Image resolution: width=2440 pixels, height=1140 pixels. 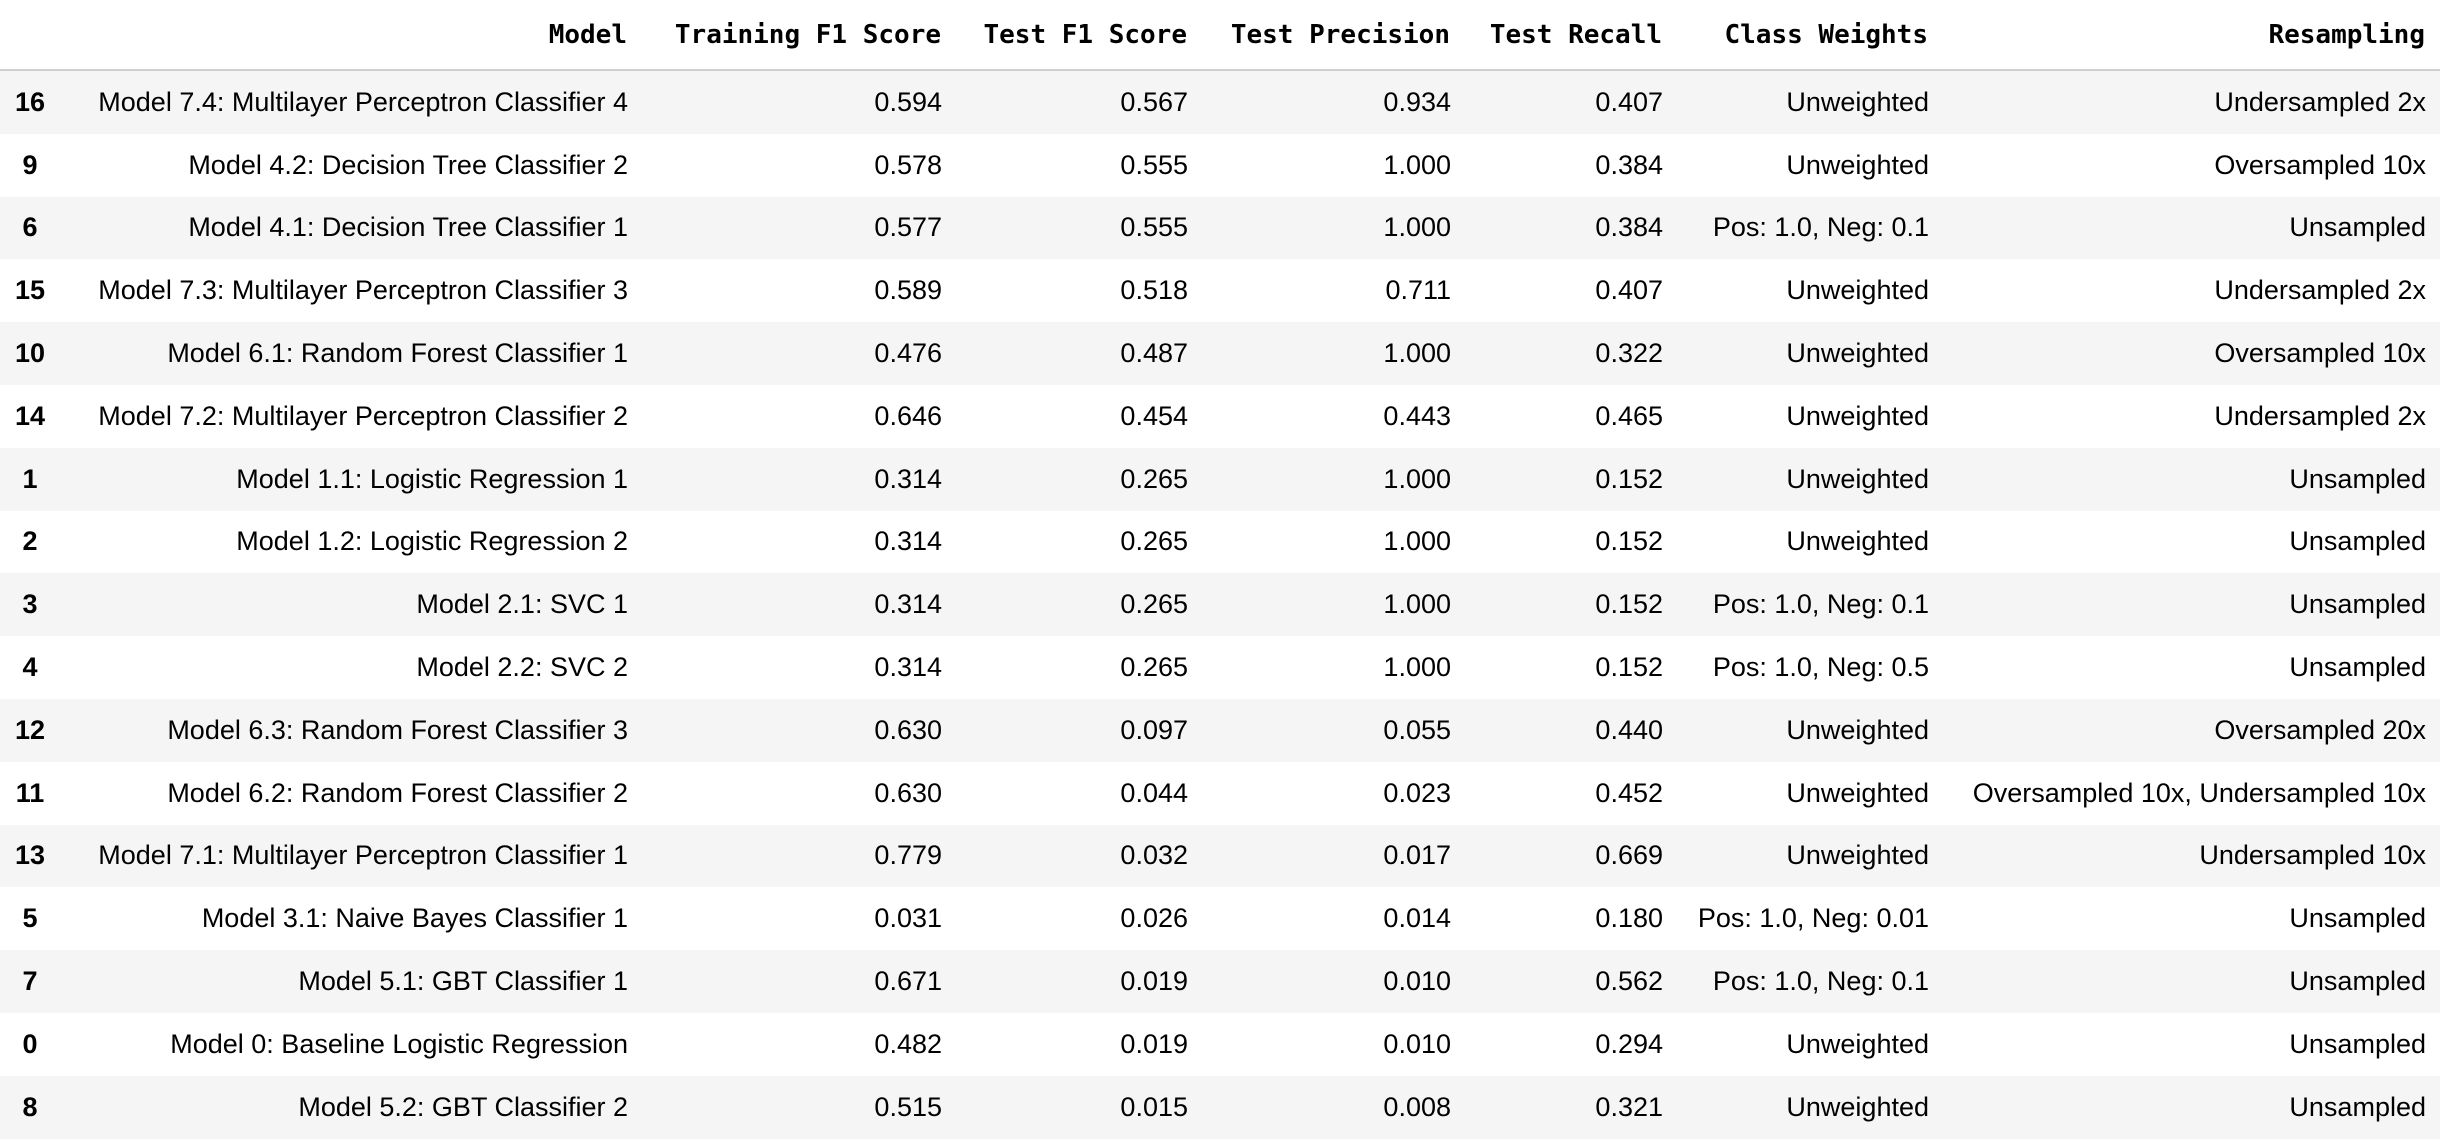 What do you see at coordinates (908, 227) in the screenshot?
I see `cell-training-f1: 0.577` at bounding box center [908, 227].